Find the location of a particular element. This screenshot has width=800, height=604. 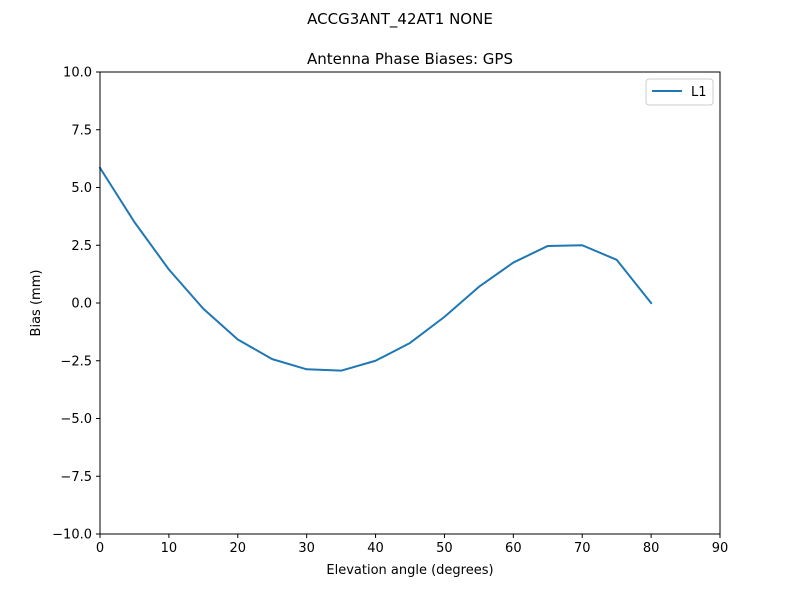

x-tick-label: 0 is located at coordinates (100, 548).